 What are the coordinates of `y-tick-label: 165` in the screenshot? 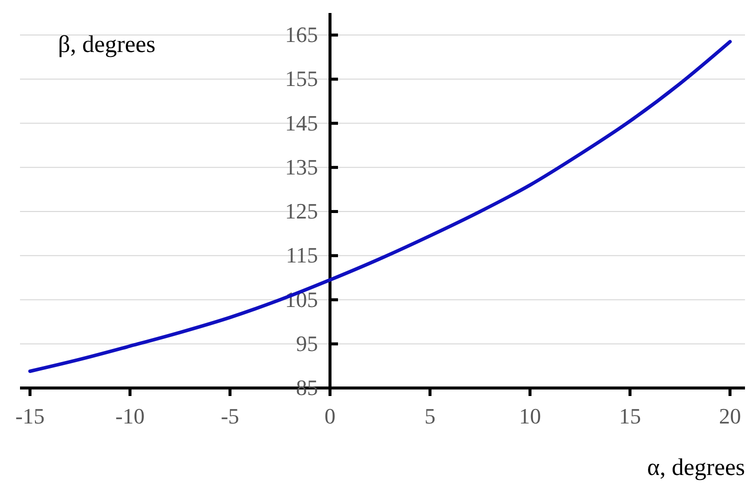 It's located at (301, 35).